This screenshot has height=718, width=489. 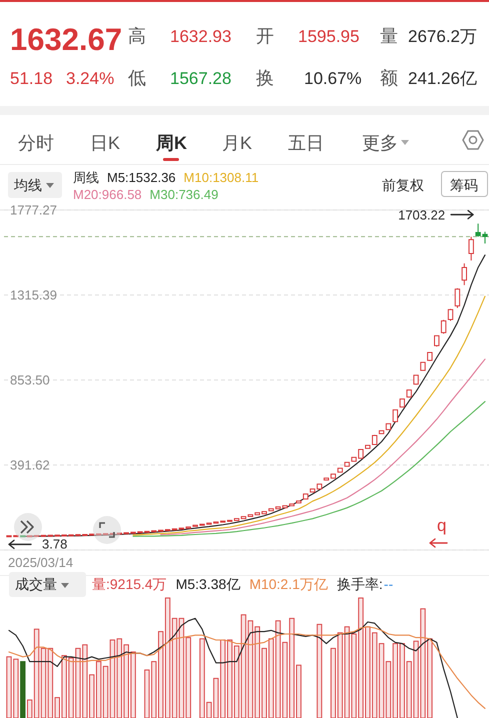 I want to click on text: 日K, so click(x=105, y=143).